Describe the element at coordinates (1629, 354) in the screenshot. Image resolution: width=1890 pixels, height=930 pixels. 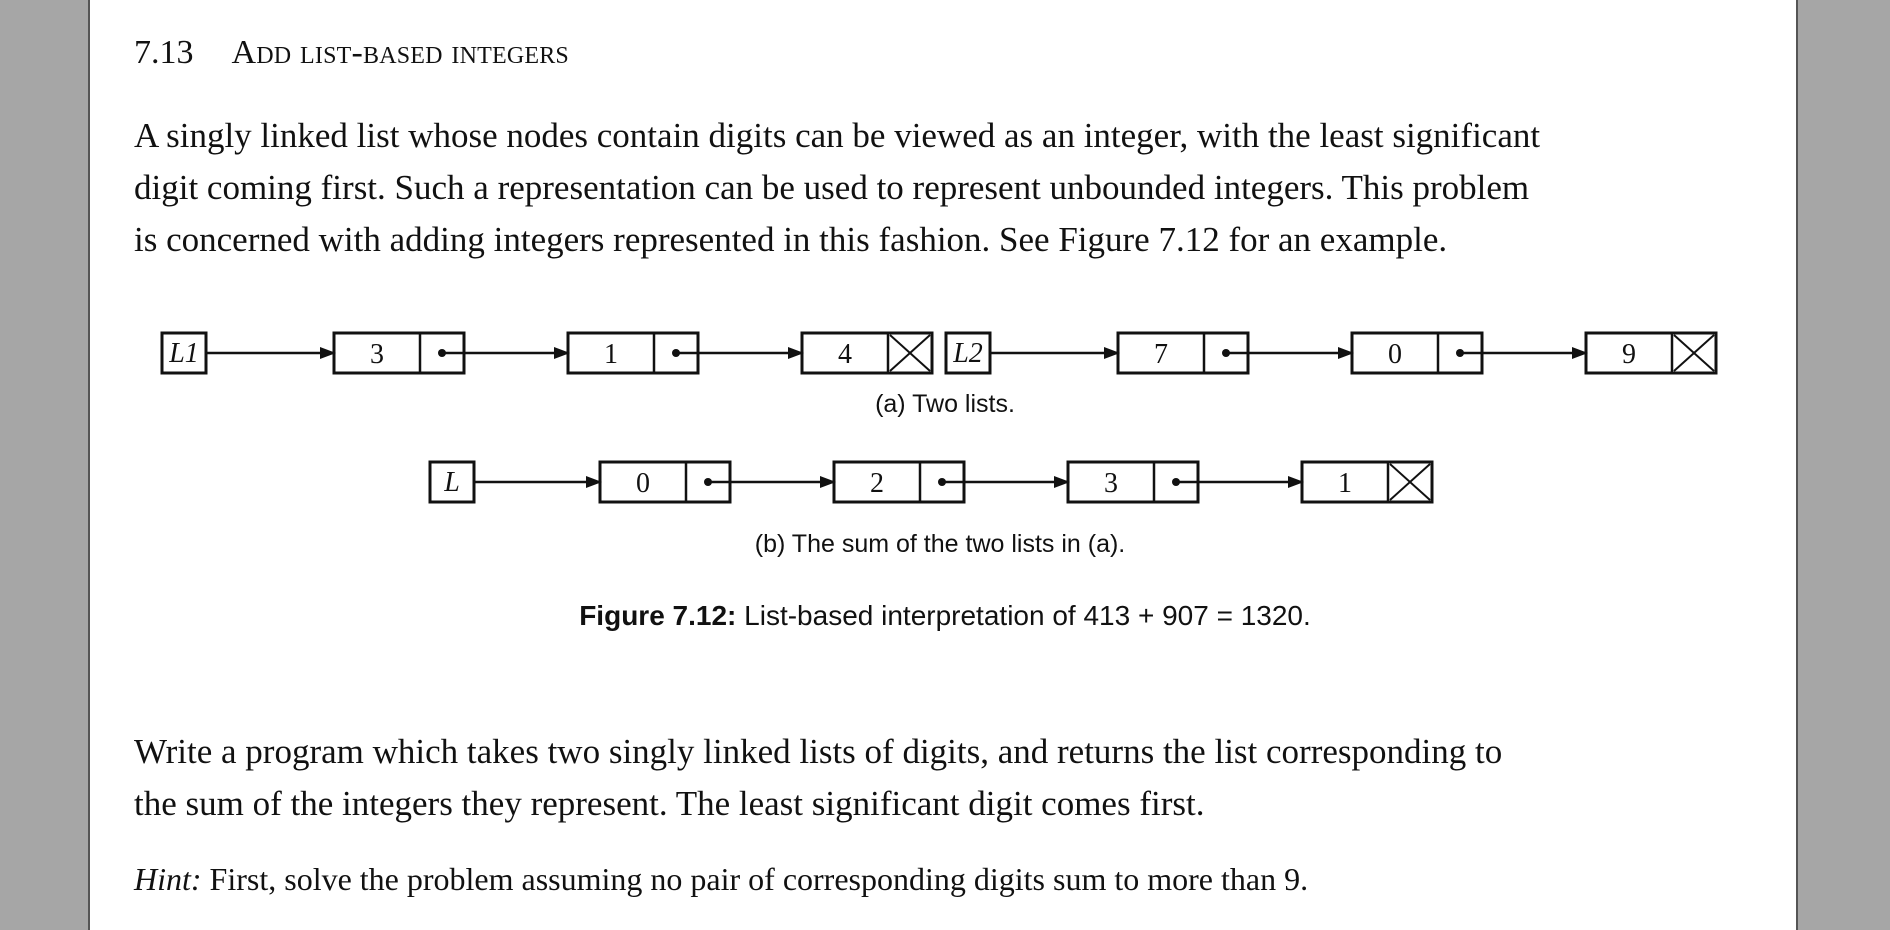
I see `node-digit: 9` at that location.